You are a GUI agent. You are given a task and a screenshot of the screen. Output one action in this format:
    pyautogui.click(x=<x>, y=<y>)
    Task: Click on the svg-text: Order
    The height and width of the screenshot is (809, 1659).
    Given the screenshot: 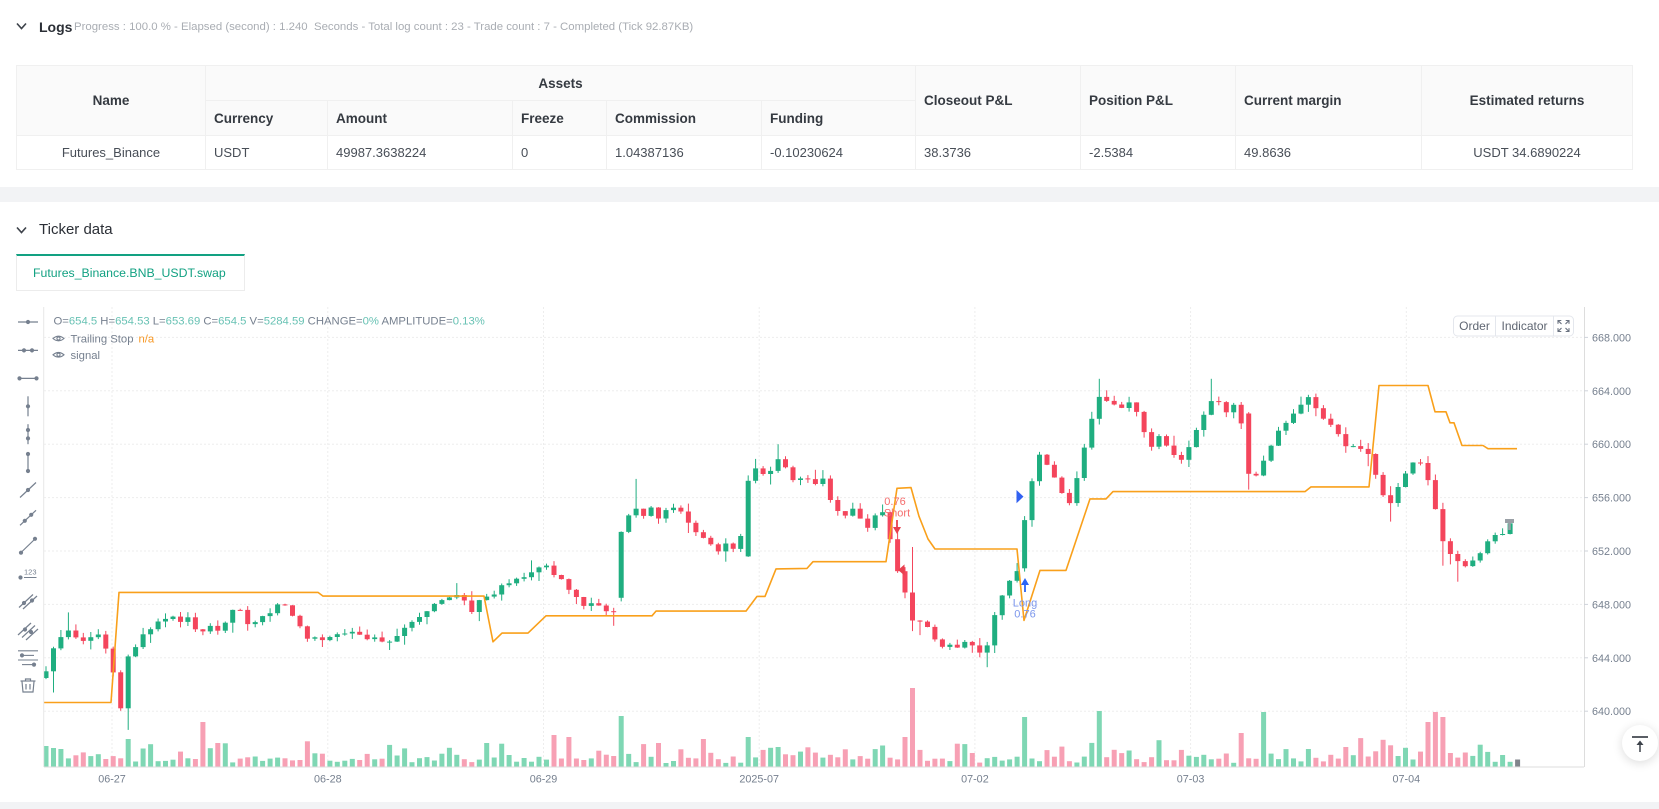 What is the action you would take?
    pyautogui.click(x=1474, y=326)
    